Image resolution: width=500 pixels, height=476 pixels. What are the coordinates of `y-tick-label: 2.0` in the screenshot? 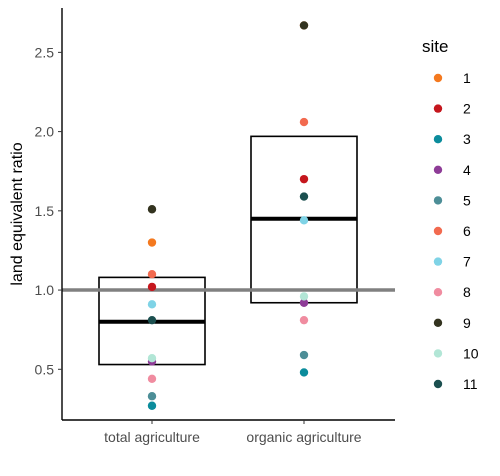 It's located at (45, 132).